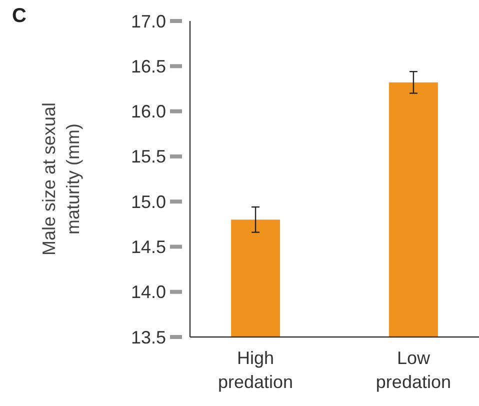 This screenshot has height=406, width=479. What do you see at coordinates (61, 179) in the screenshot?
I see `y-axis-title: Male size at sexual maturity (mm)` at bounding box center [61, 179].